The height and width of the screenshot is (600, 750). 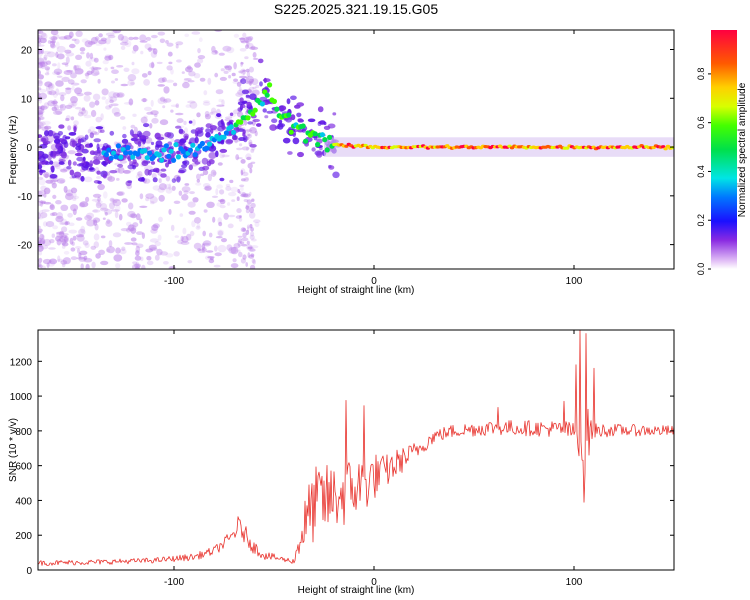 I want to click on snr-x-label: Height of straight line (km), so click(x=356, y=590).